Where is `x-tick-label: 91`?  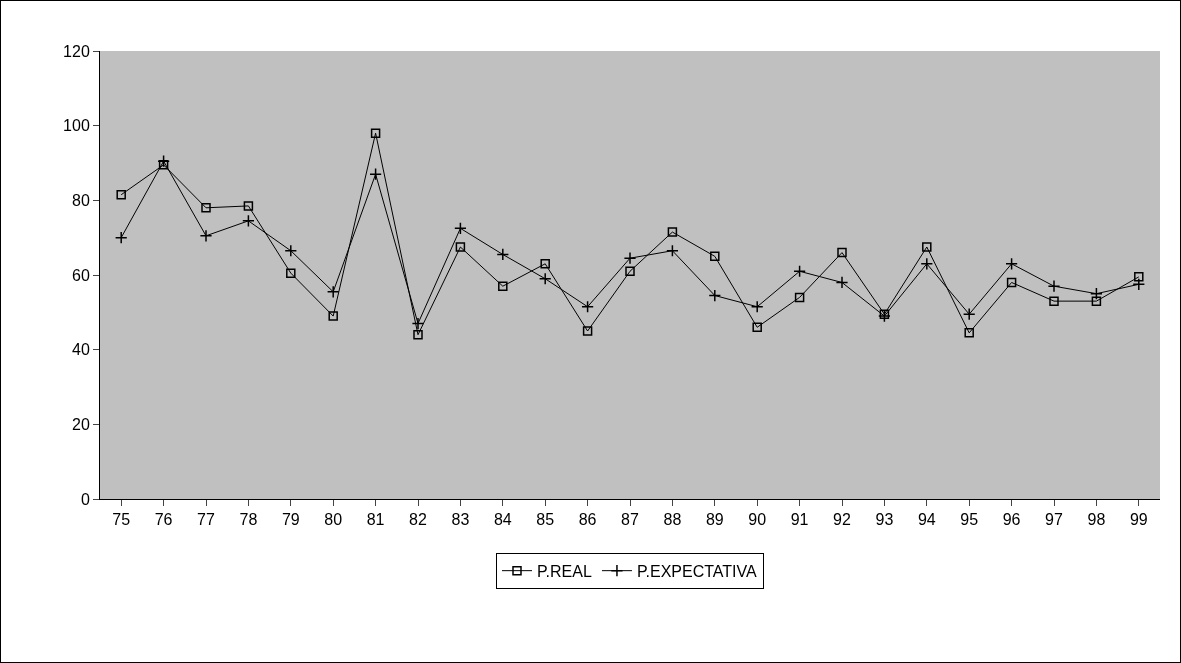
x-tick-label: 91 is located at coordinates (799, 520).